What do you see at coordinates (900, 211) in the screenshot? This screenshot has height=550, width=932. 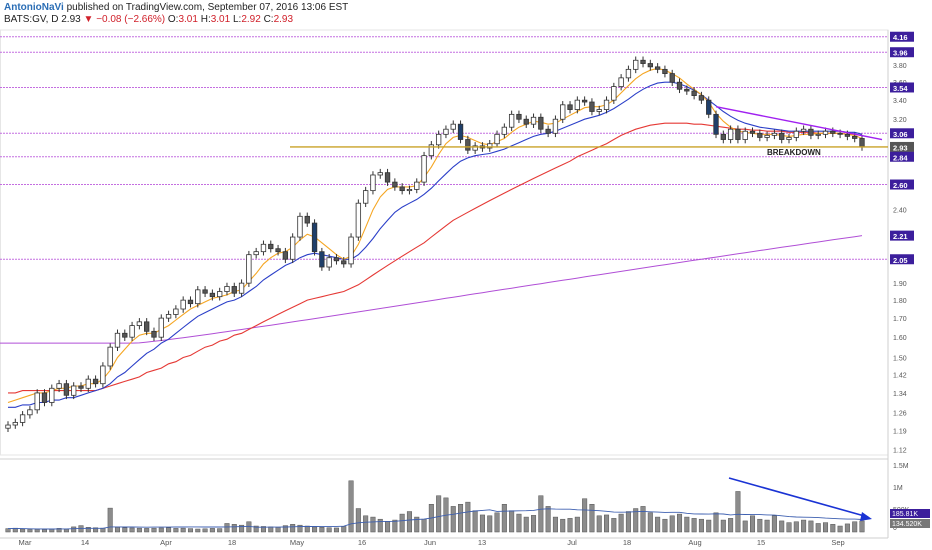 I see `y-tick-label: 2.40` at bounding box center [900, 211].